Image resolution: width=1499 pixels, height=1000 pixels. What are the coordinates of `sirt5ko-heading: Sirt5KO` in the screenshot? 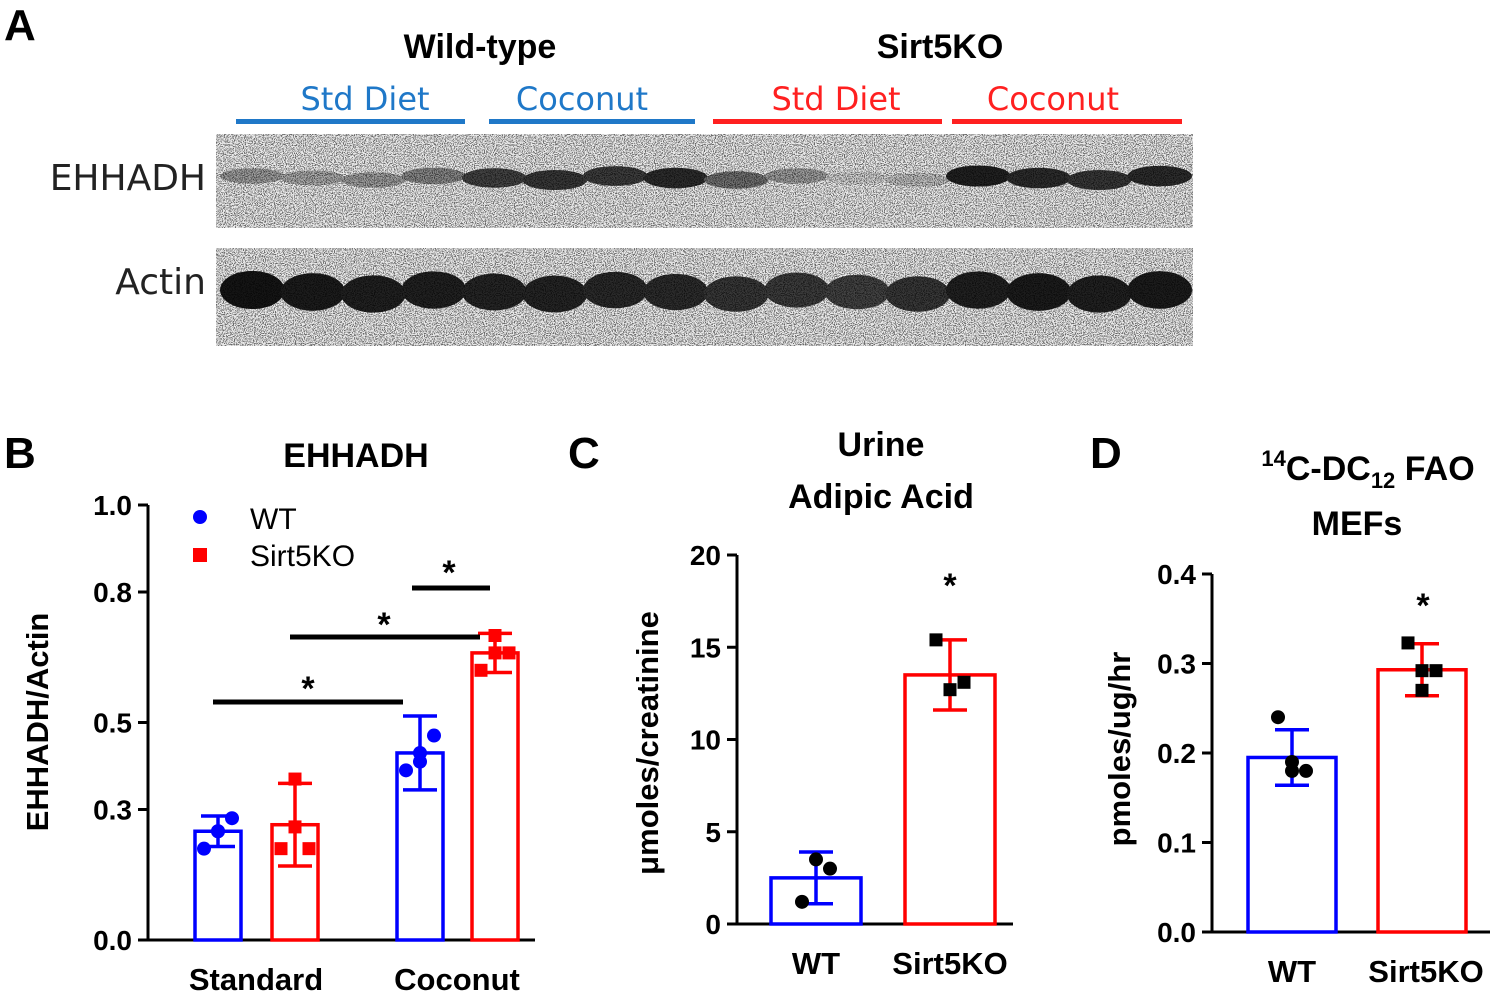 It's located at (940, 47).